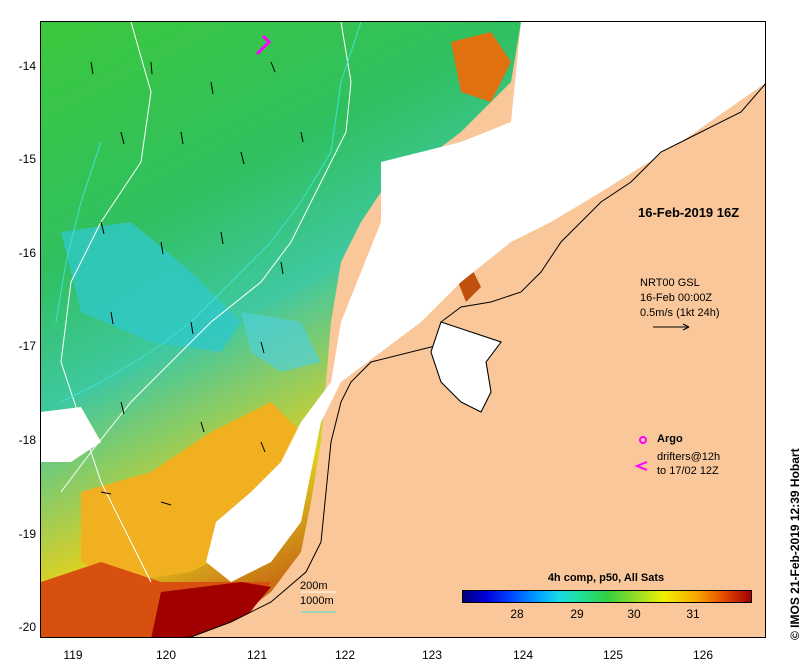 The height and width of the screenshot is (672, 809). Describe the element at coordinates (795, 544) in the screenshot. I see `imos-credit: © IMOS 21-Feb-2019 12:39 Hobart` at that location.